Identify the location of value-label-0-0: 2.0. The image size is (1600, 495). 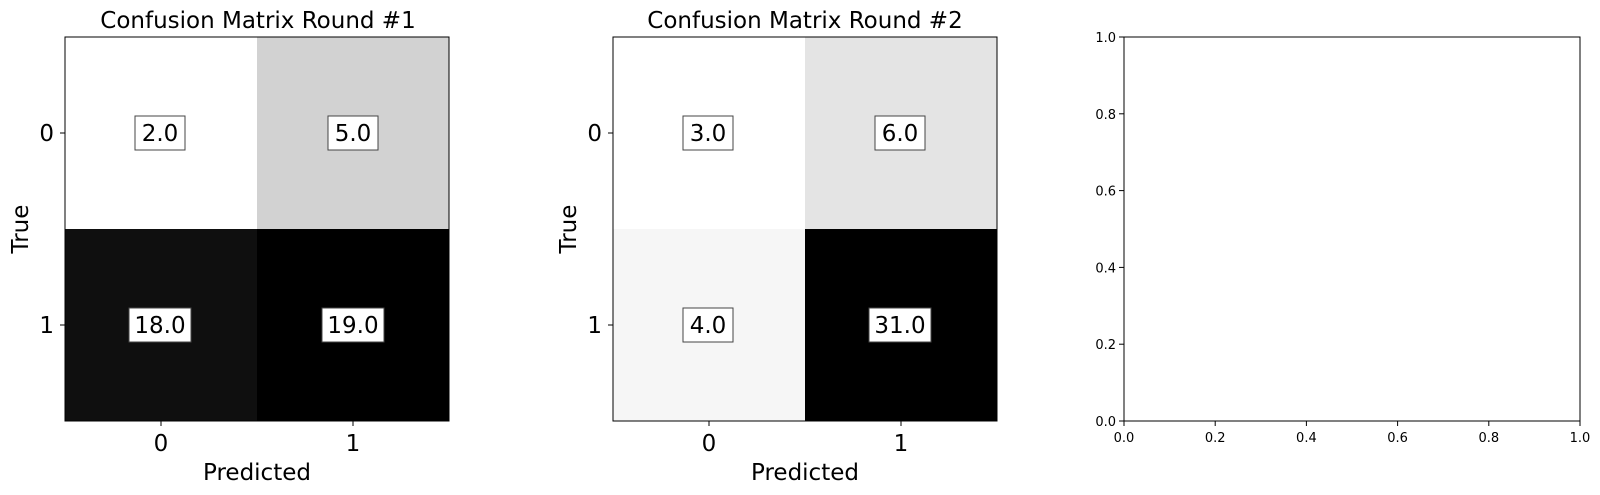
(160, 134).